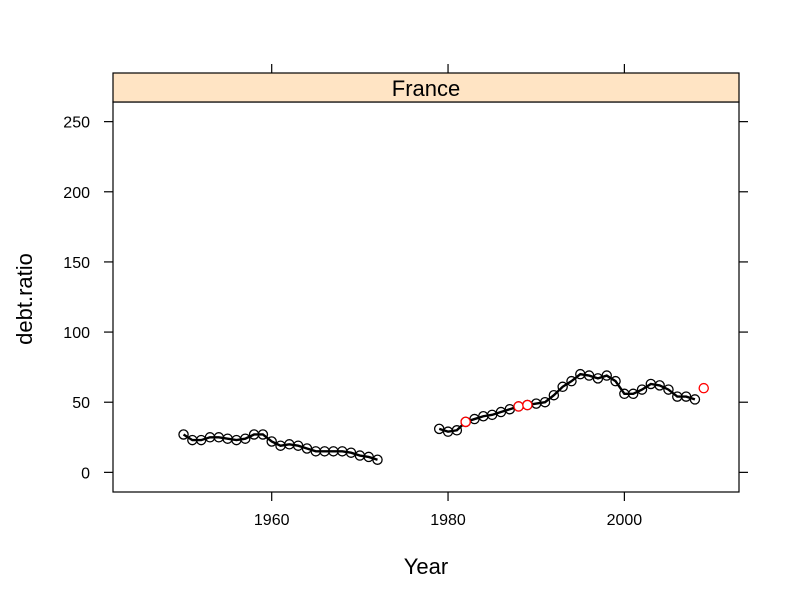 Image resolution: width=800 pixels, height=600 pixels. Describe the element at coordinates (76, 193) in the screenshot. I see `y-tick-label: 200` at that location.